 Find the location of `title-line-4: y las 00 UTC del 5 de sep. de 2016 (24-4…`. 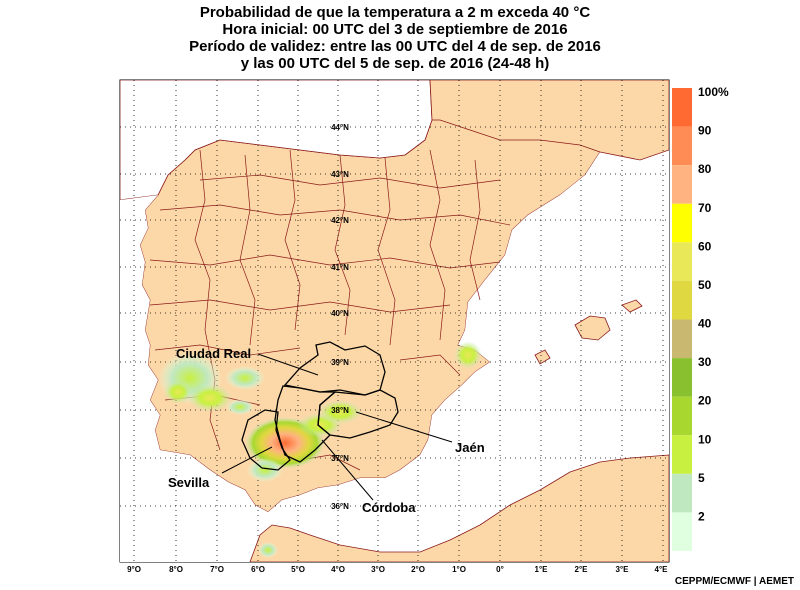

title-line-4: y las 00 UTC del 5 de sep. de 2016 (24-4… is located at coordinates (395, 63).